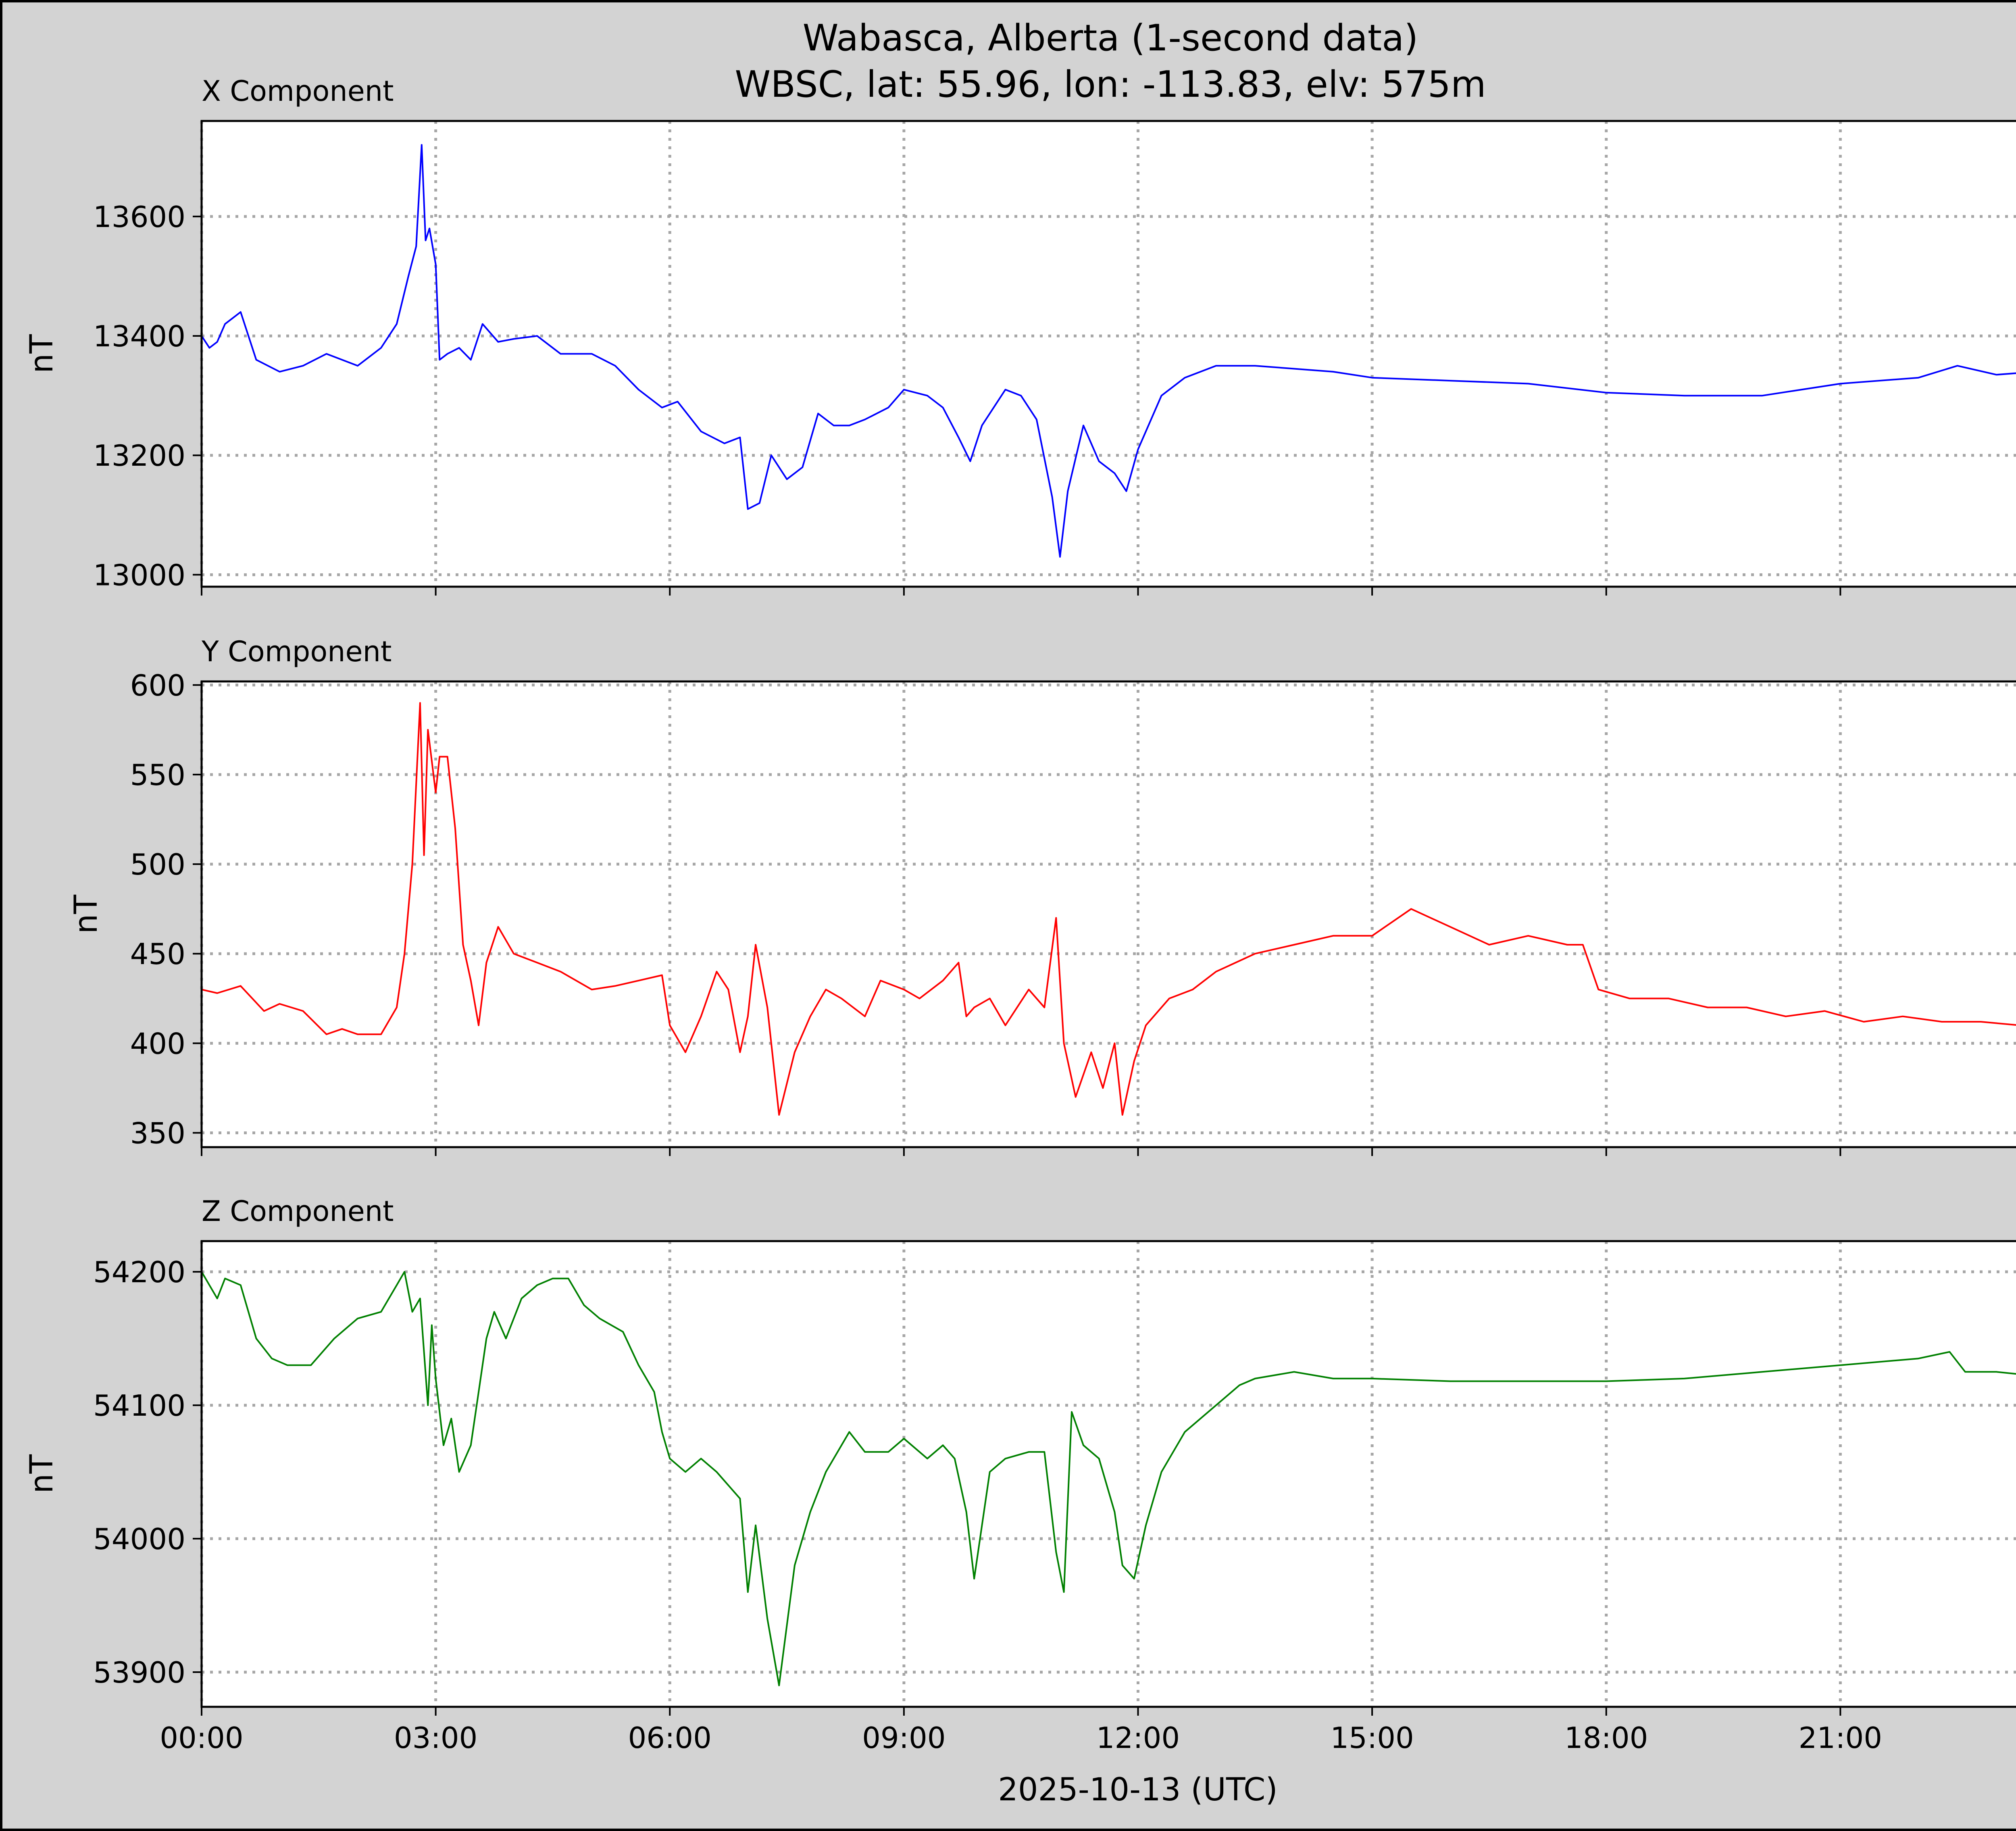 This screenshot has width=2016, height=1831. What do you see at coordinates (157, 1133) in the screenshot?
I see `y-tick-label: 350` at bounding box center [157, 1133].